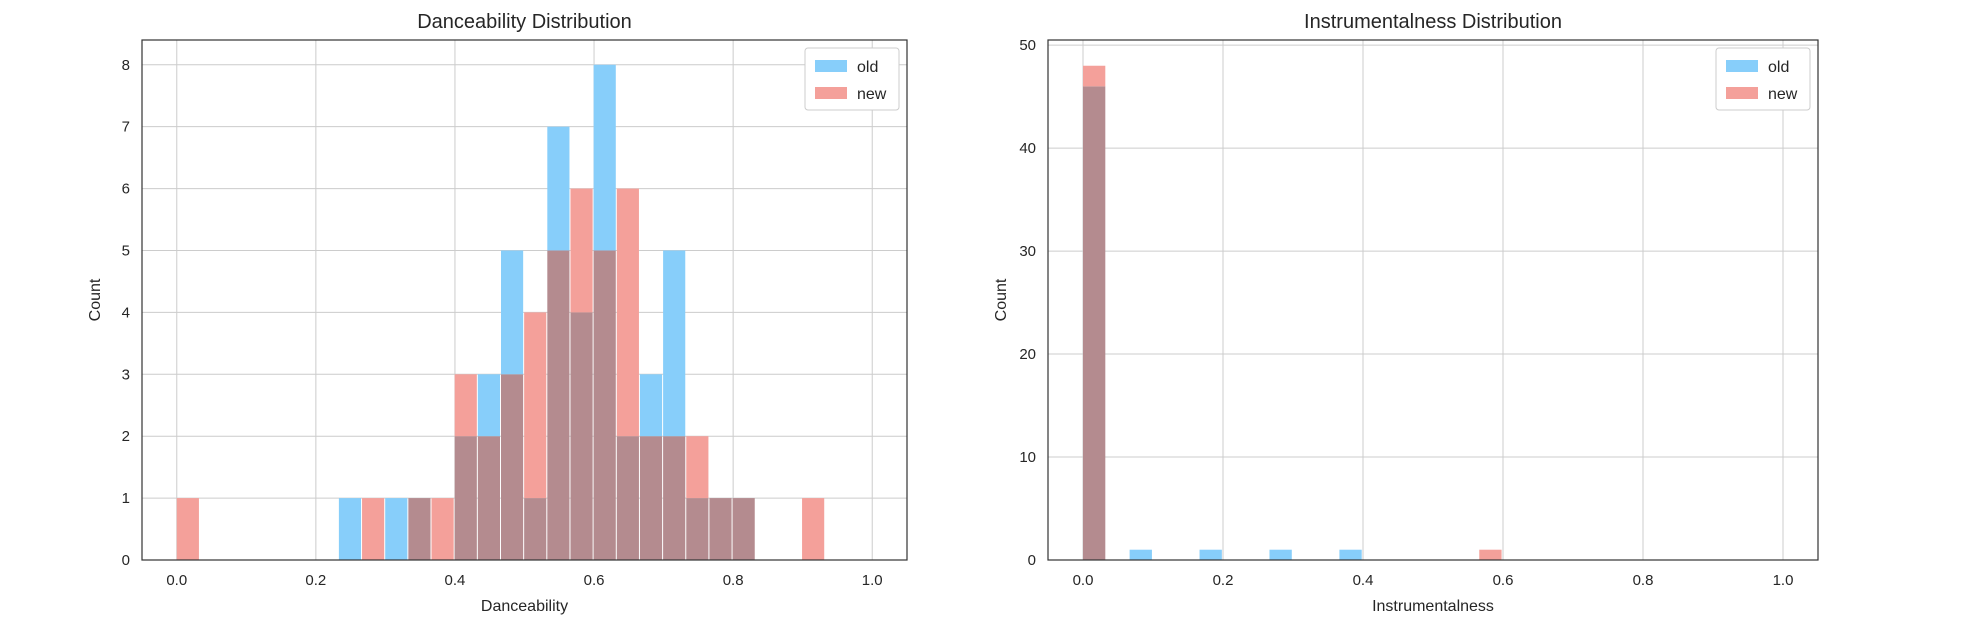 The width and height of the screenshot is (1980, 630). Describe the element at coordinates (126, 436) in the screenshot. I see `y-tick-label: 2` at that location.